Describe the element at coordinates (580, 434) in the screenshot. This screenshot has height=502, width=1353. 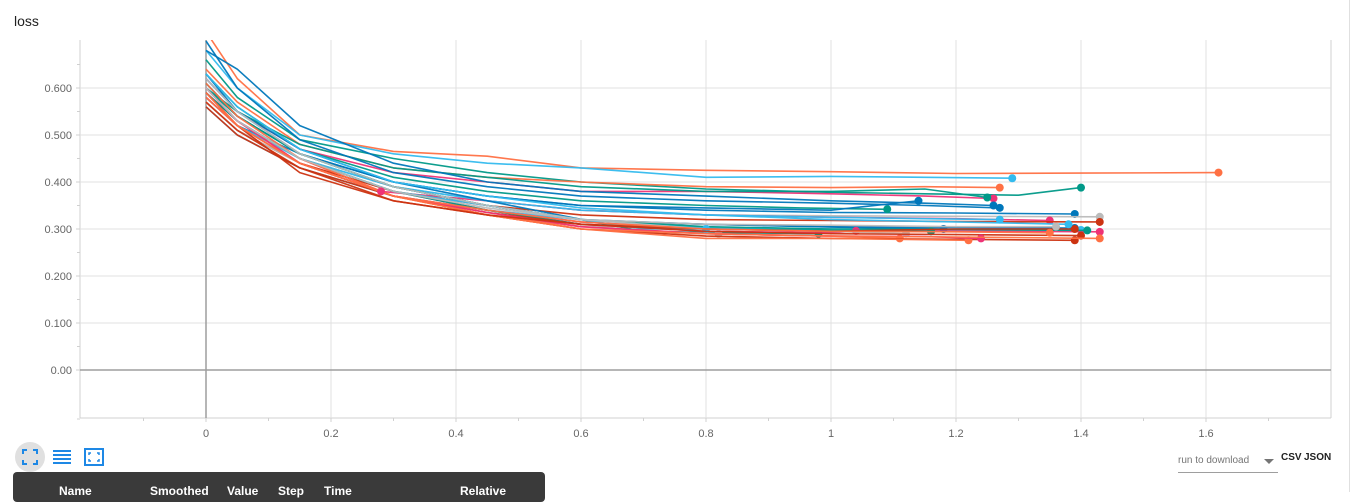
I see `x-tick-label: 0.6` at that location.